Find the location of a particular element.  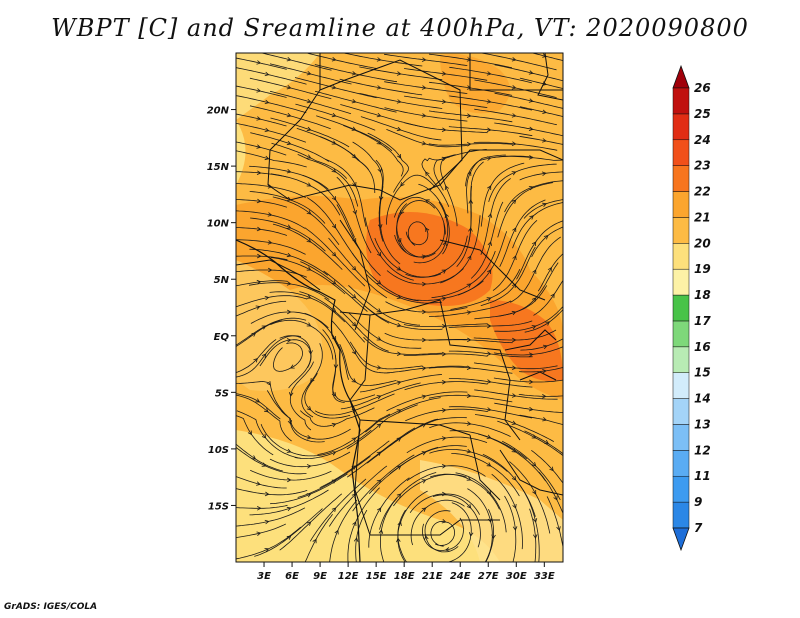

lat-tick-label: 10S is located at coordinates (218, 450).